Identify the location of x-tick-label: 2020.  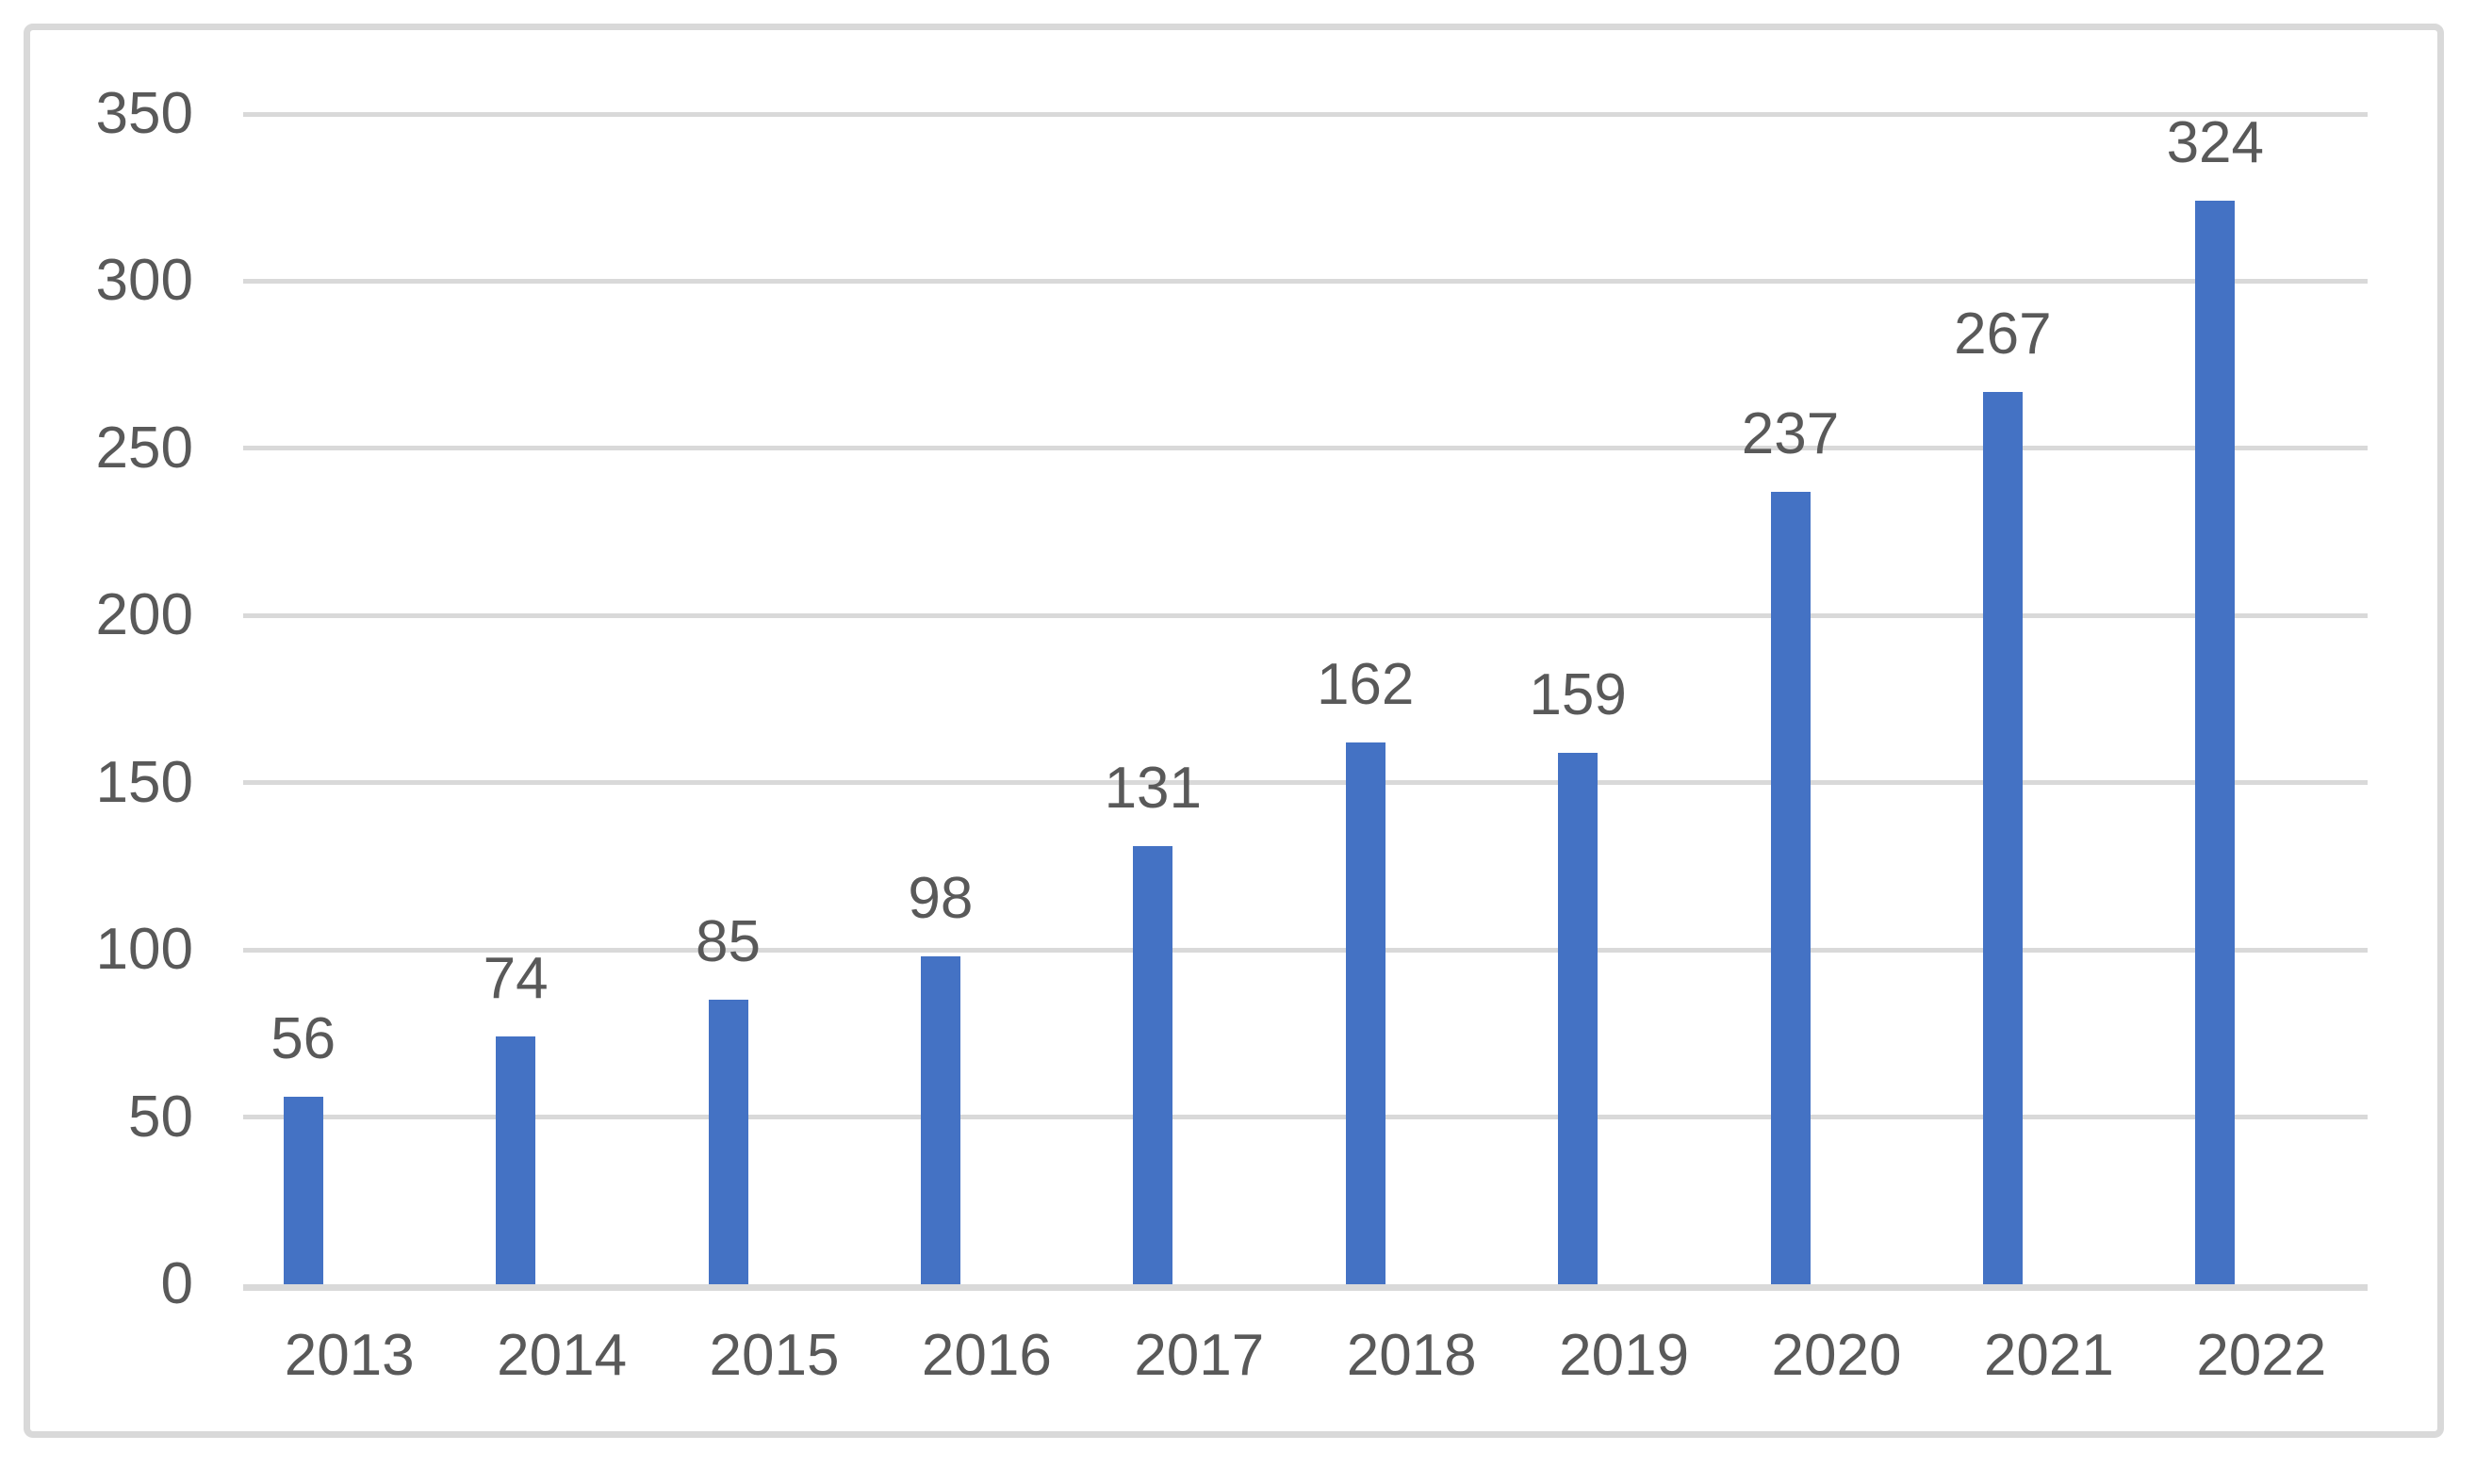
(1836, 1355).